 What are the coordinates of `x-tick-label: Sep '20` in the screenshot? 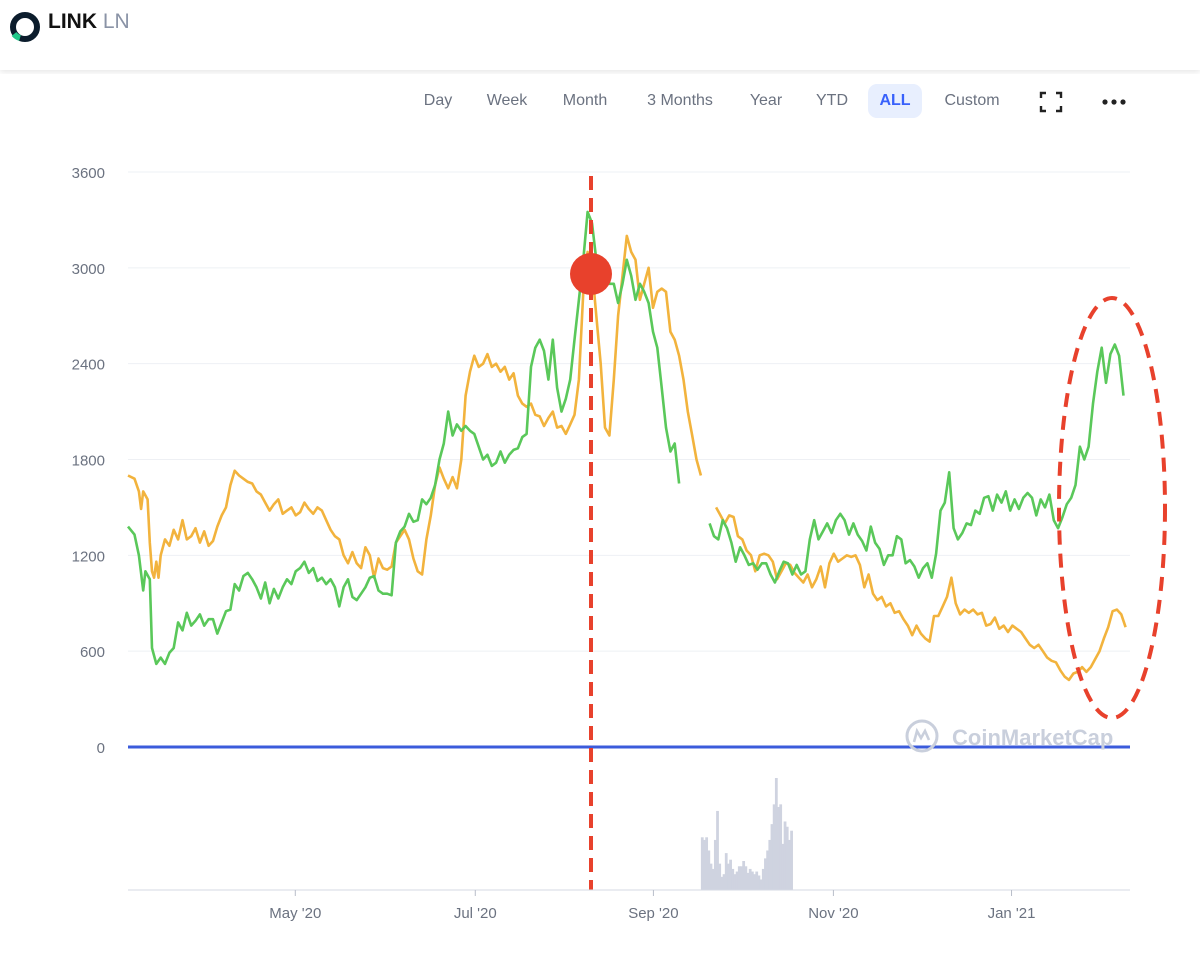 It's located at (653, 913).